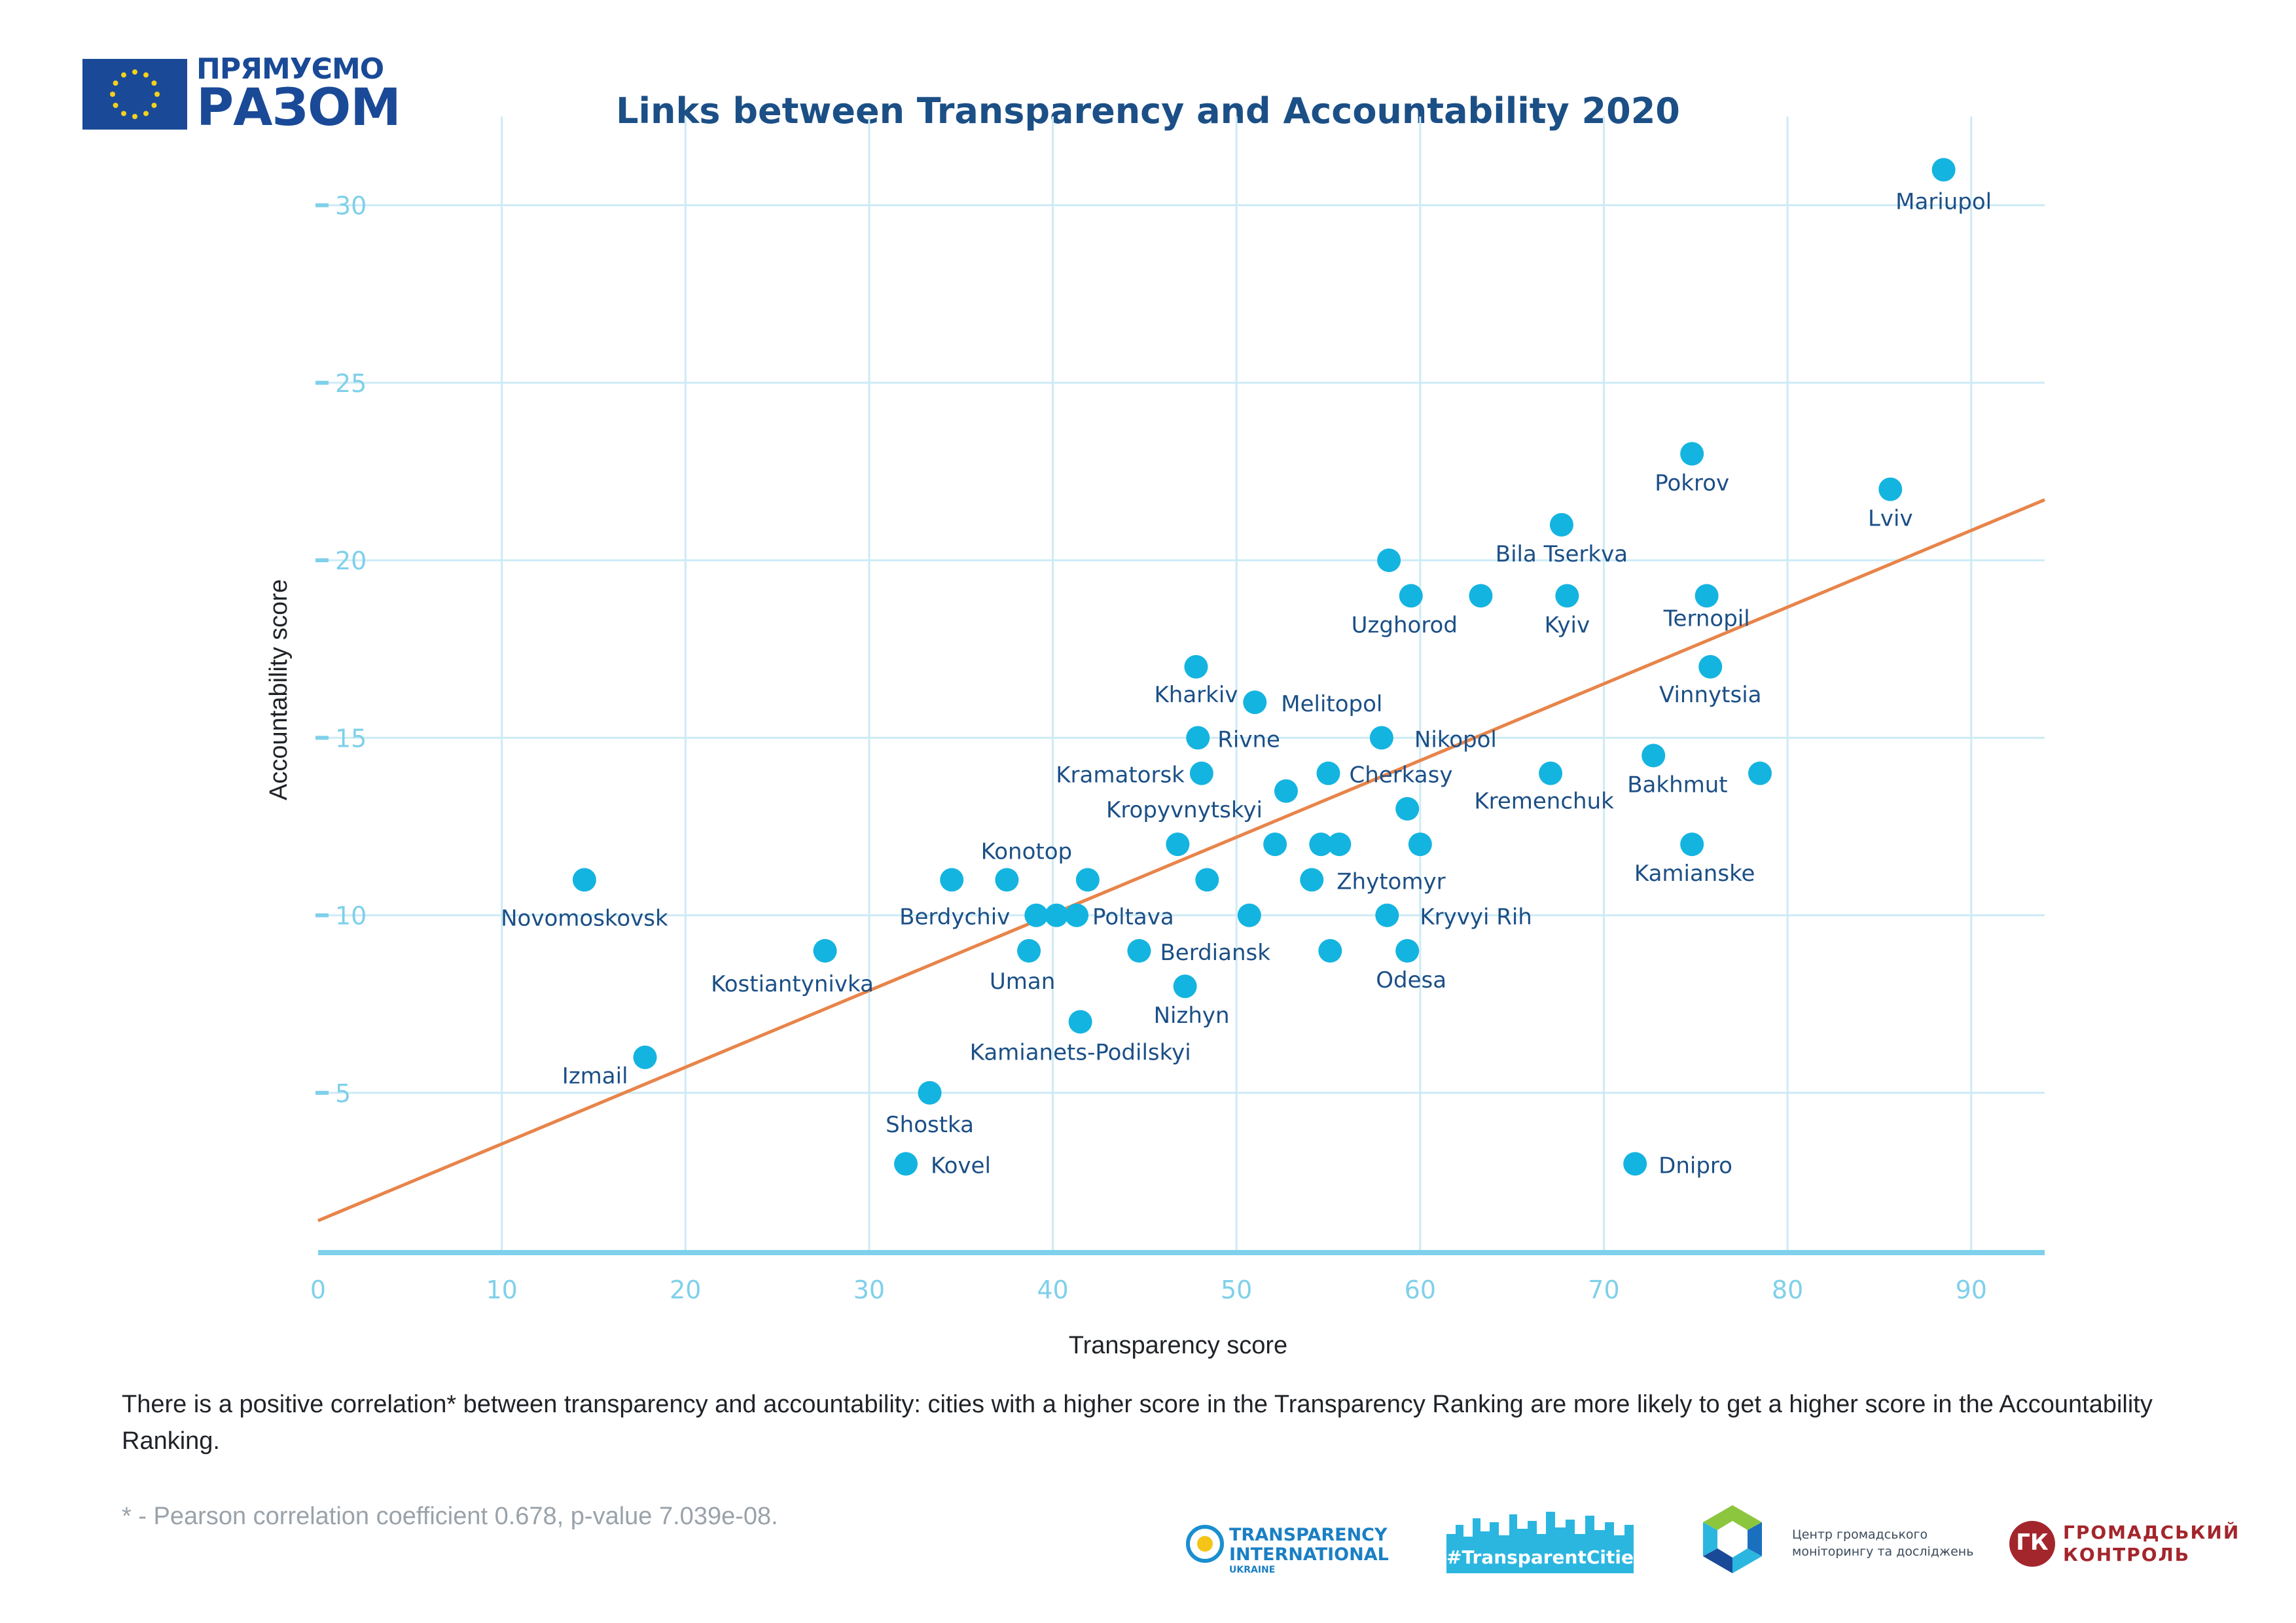 The height and width of the screenshot is (1623, 2296). What do you see at coordinates (1420, 1289) in the screenshot?
I see `x-tick-label: 60` at bounding box center [1420, 1289].